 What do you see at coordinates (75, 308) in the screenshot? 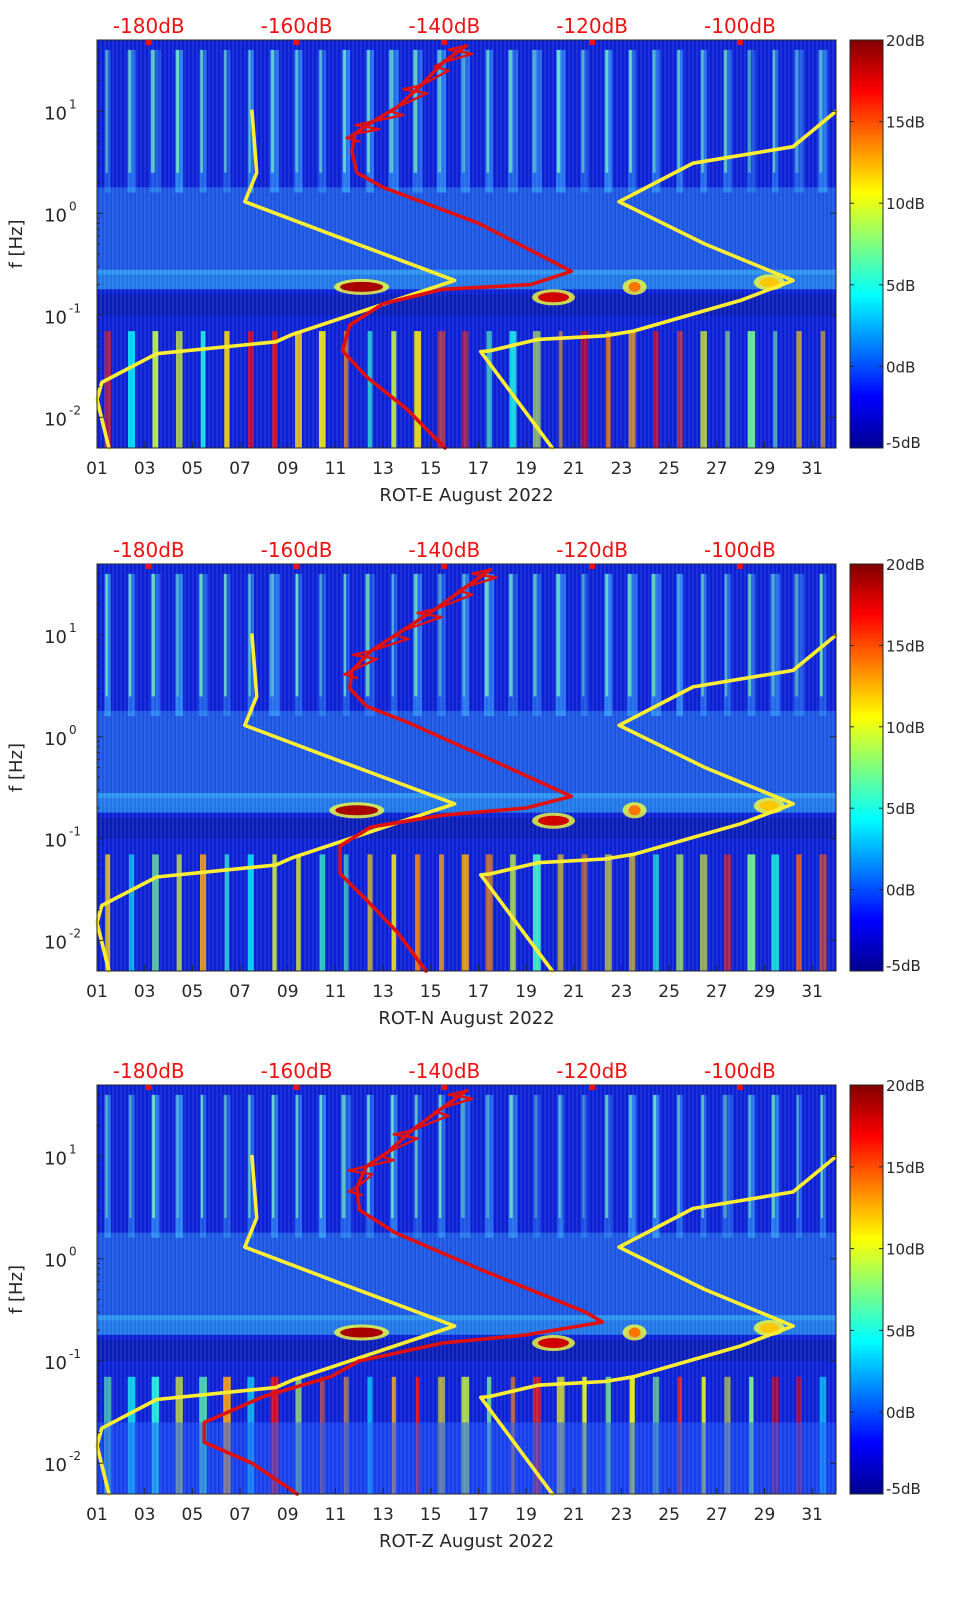
I see `y-tick-exponent: -1` at bounding box center [75, 308].